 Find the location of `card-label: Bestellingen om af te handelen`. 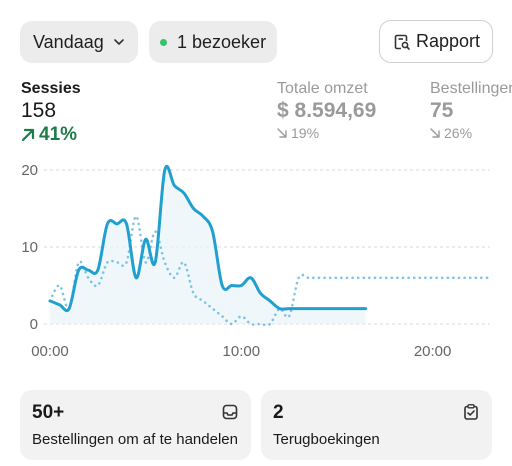

card-label: Bestellingen om af te handelen is located at coordinates (135, 439).